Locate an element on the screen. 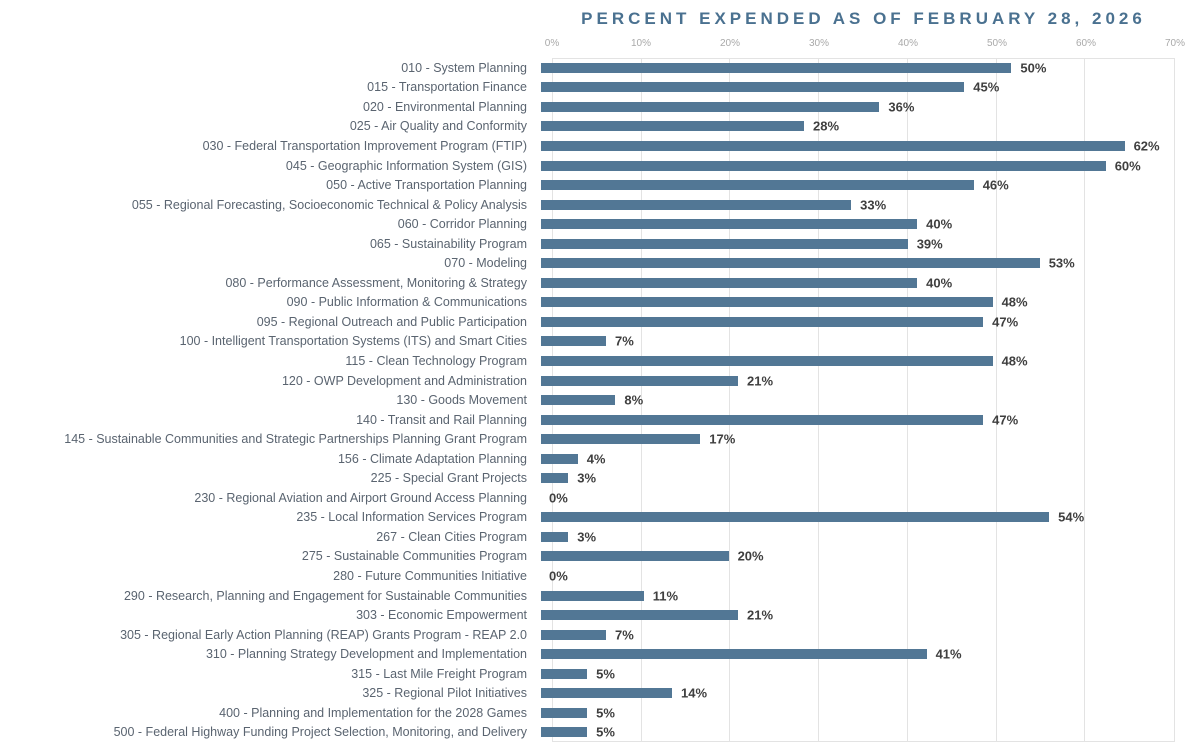  category-label: 065 - Sustainability Program is located at coordinates (448, 243).